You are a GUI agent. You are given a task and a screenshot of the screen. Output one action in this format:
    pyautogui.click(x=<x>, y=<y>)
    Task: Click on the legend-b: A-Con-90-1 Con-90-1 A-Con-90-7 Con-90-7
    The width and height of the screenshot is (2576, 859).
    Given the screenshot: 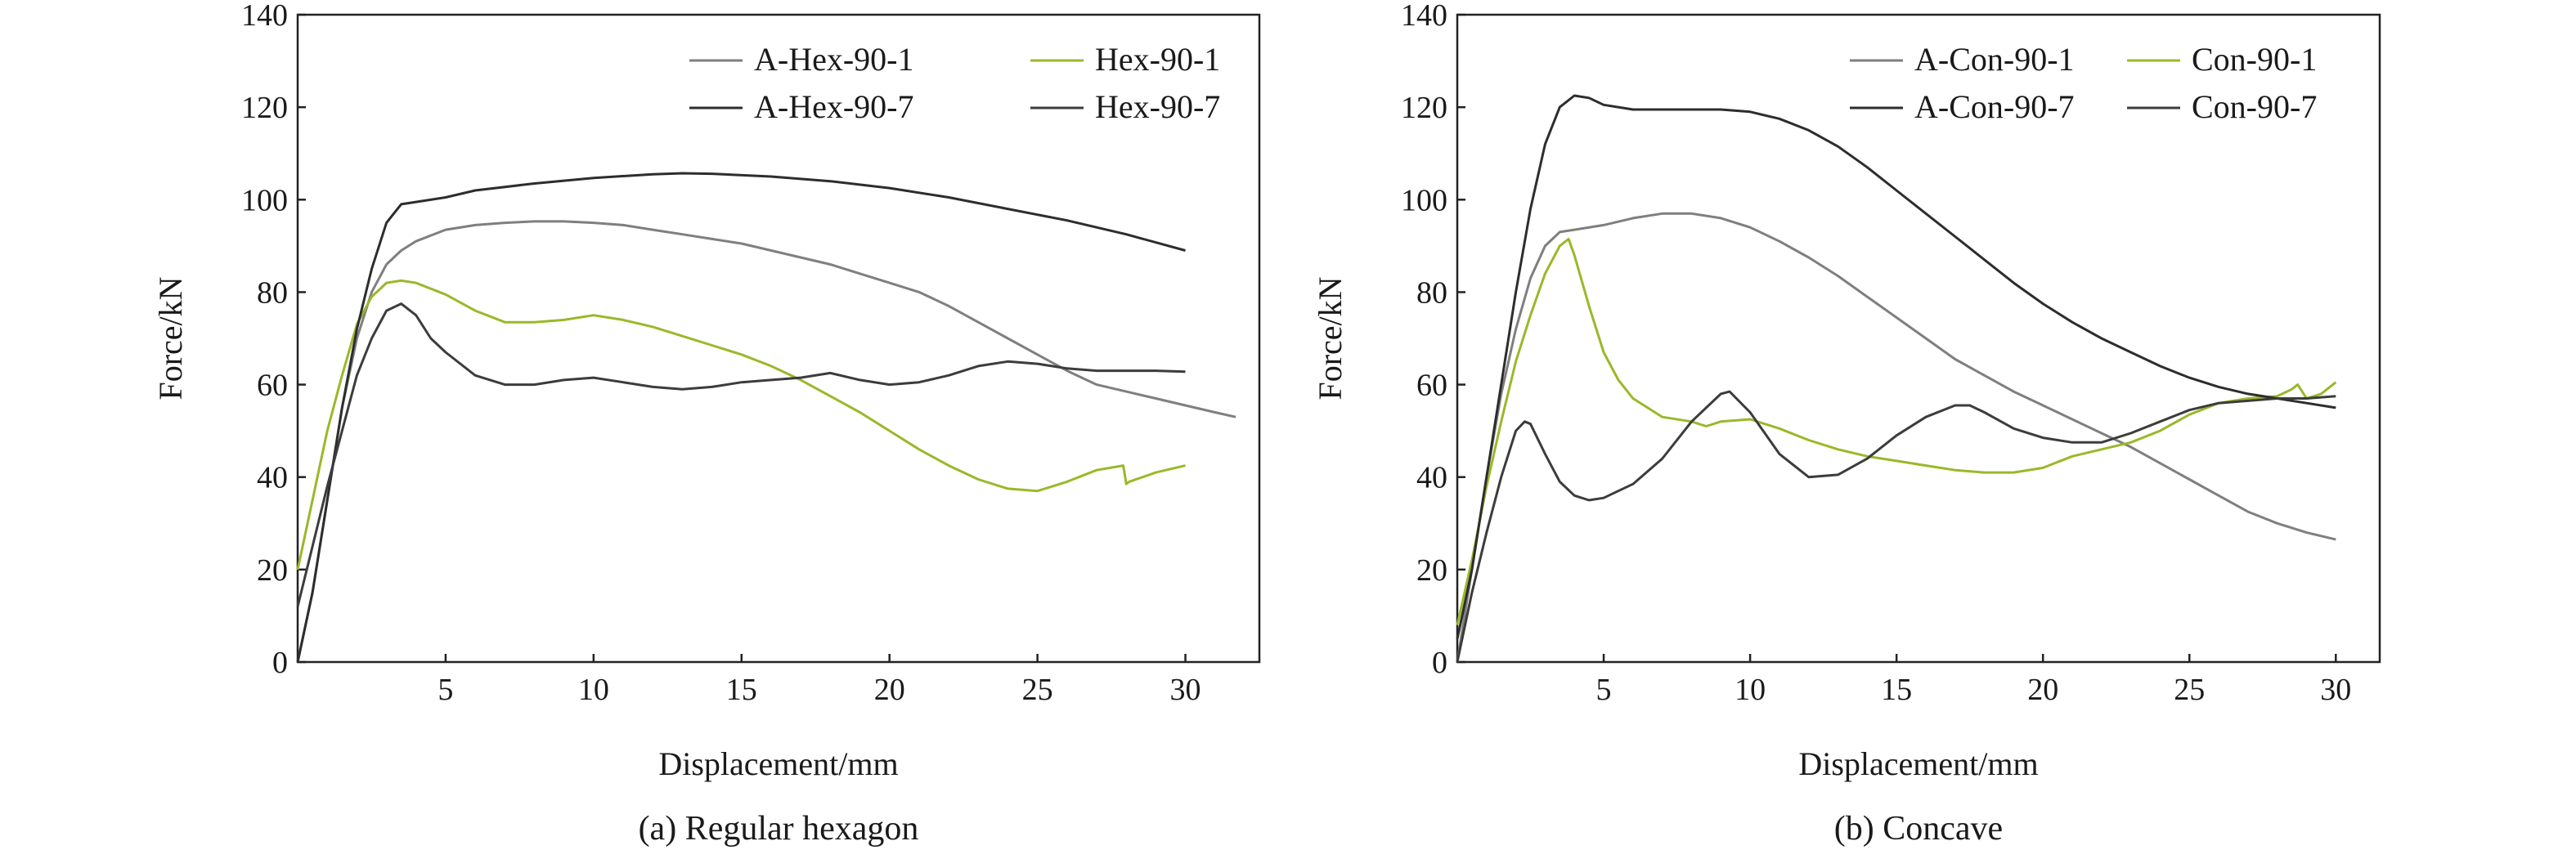 What is the action you would take?
    pyautogui.click(x=2083, y=83)
    